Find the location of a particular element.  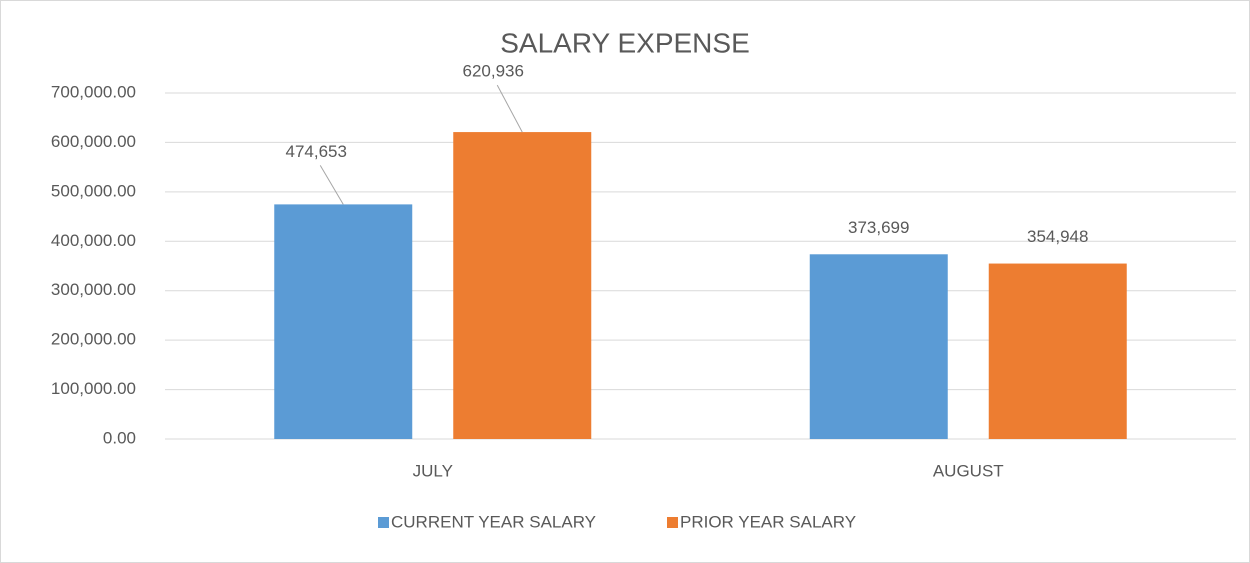

y-tick-label: 700,000.00 is located at coordinates (93, 91).